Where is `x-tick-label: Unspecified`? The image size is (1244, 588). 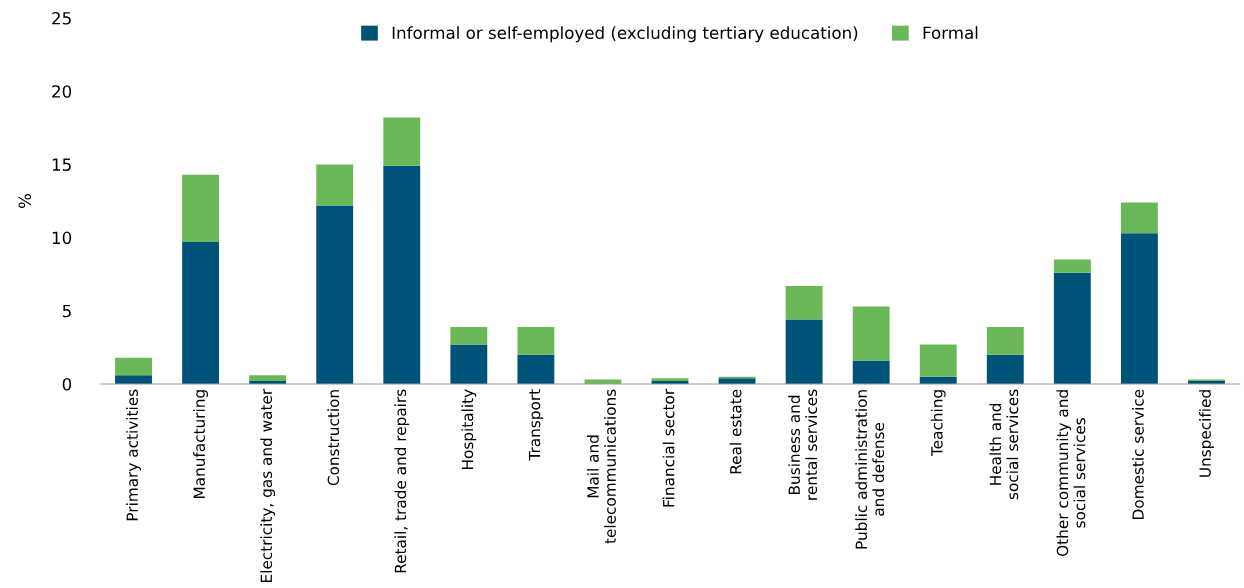 x-tick-label: Unspecified is located at coordinates (1206, 433).